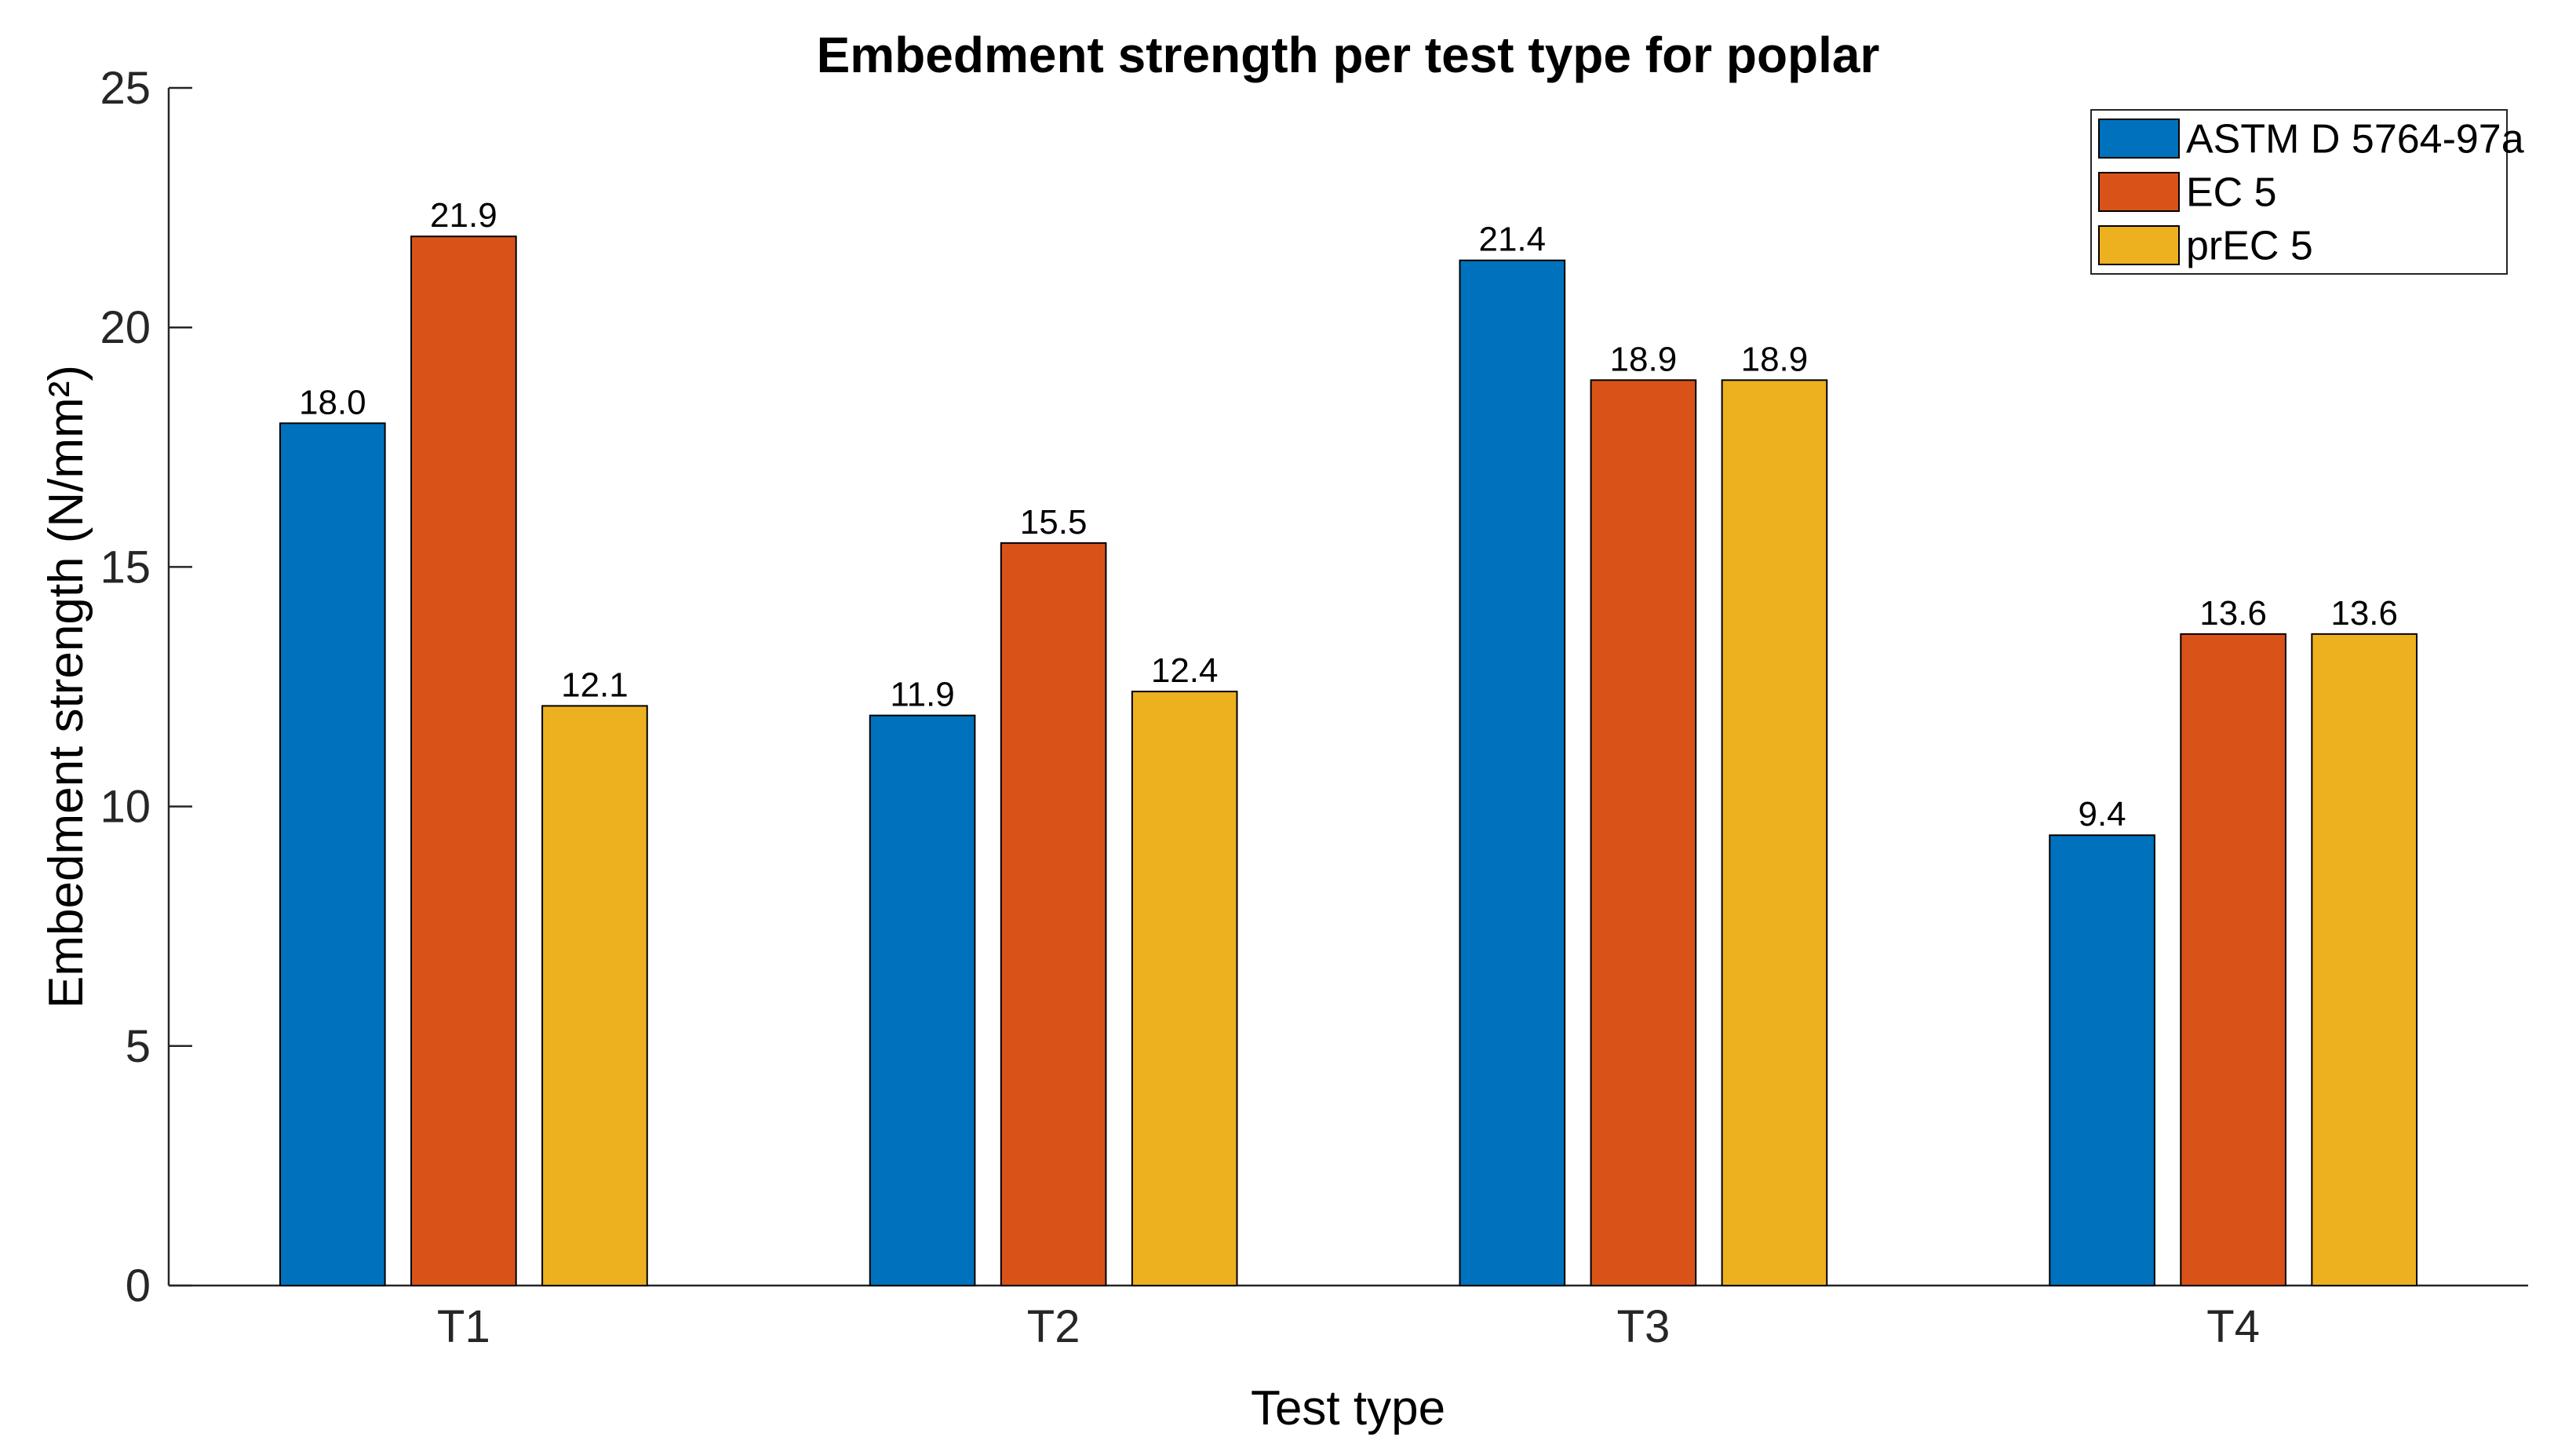  What do you see at coordinates (1512, 772) in the screenshot?
I see `bar-t3-astm-d-5764-97a` at bounding box center [1512, 772].